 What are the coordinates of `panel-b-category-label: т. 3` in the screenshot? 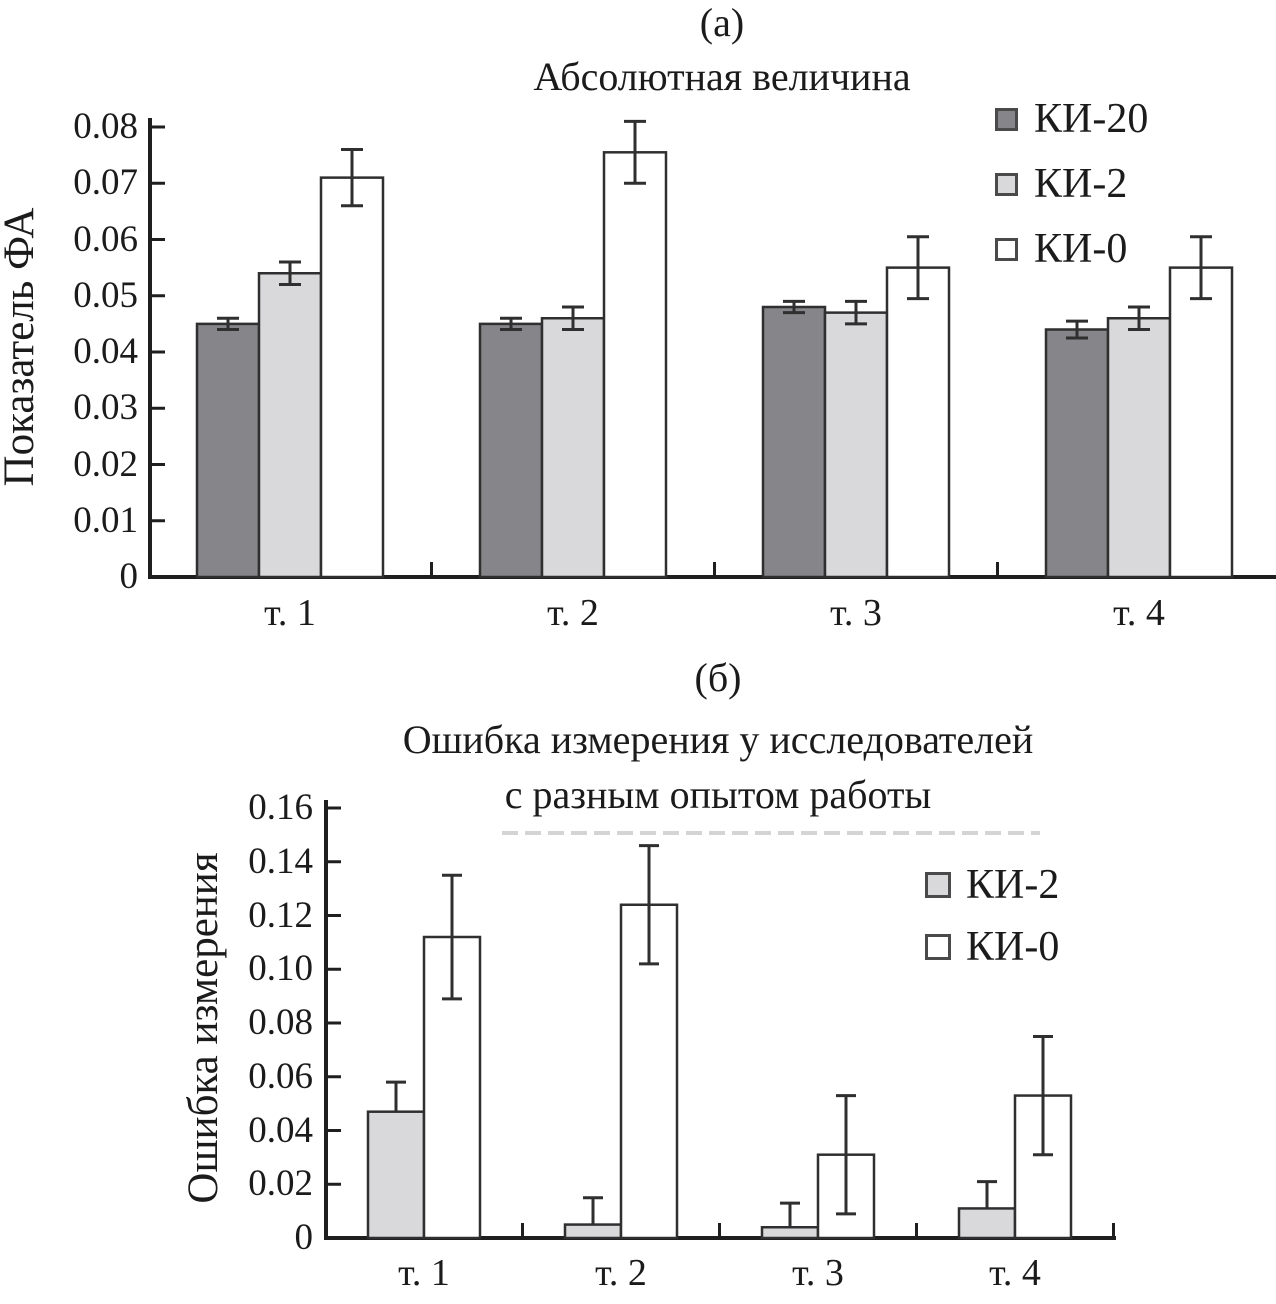 It's located at (818, 1273).